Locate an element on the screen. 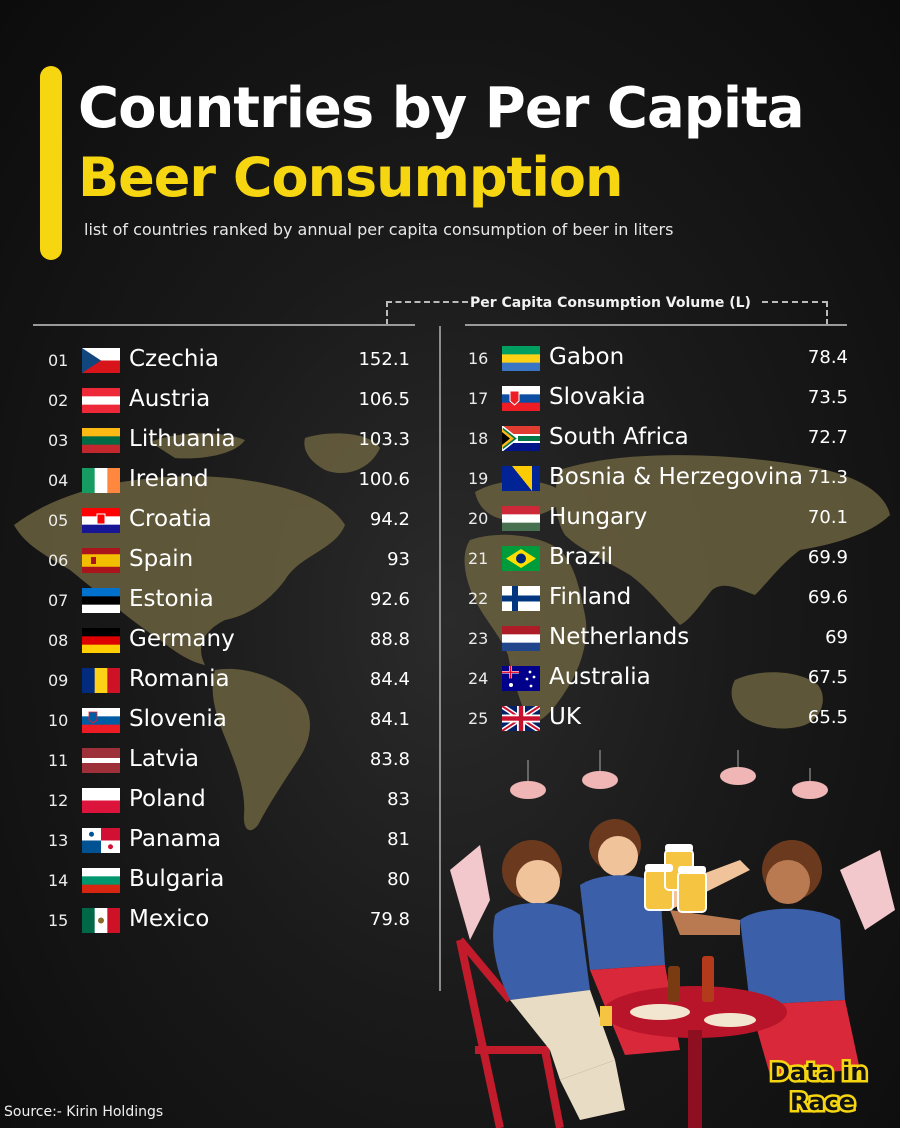 This screenshot has height=1128, width=900. flag-icon-hr is located at coordinates (101, 520).